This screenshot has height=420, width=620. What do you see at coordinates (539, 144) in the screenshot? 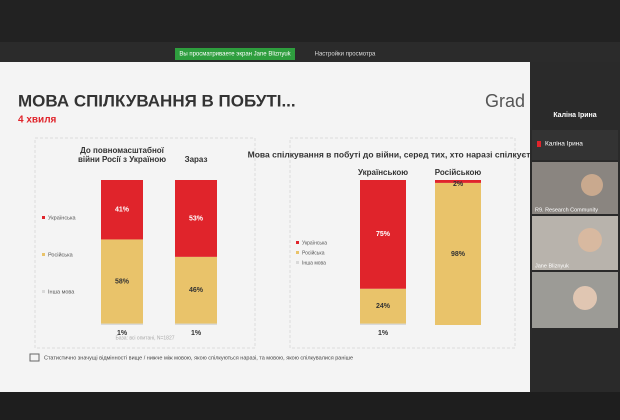
I see `mic-muted-icon` at bounding box center [539, 144].